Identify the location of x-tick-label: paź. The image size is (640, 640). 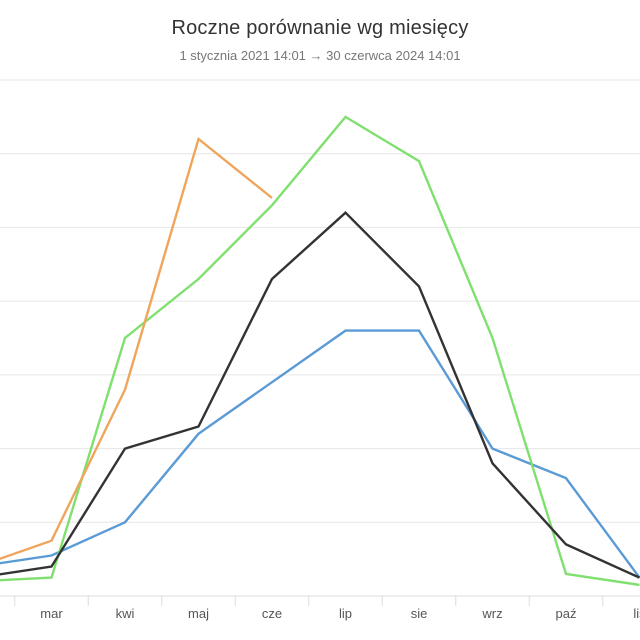
(566, 613).